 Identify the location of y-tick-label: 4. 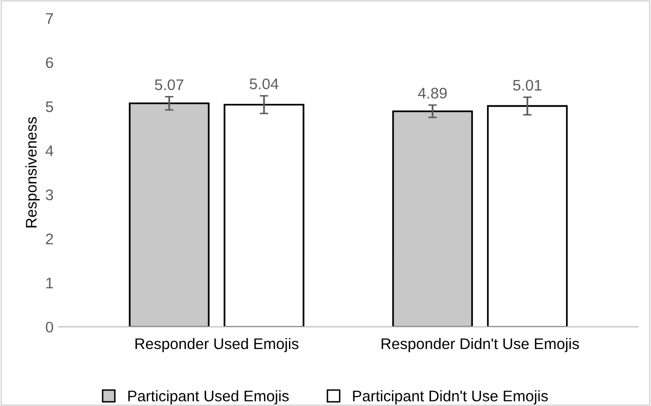
(50, 151).